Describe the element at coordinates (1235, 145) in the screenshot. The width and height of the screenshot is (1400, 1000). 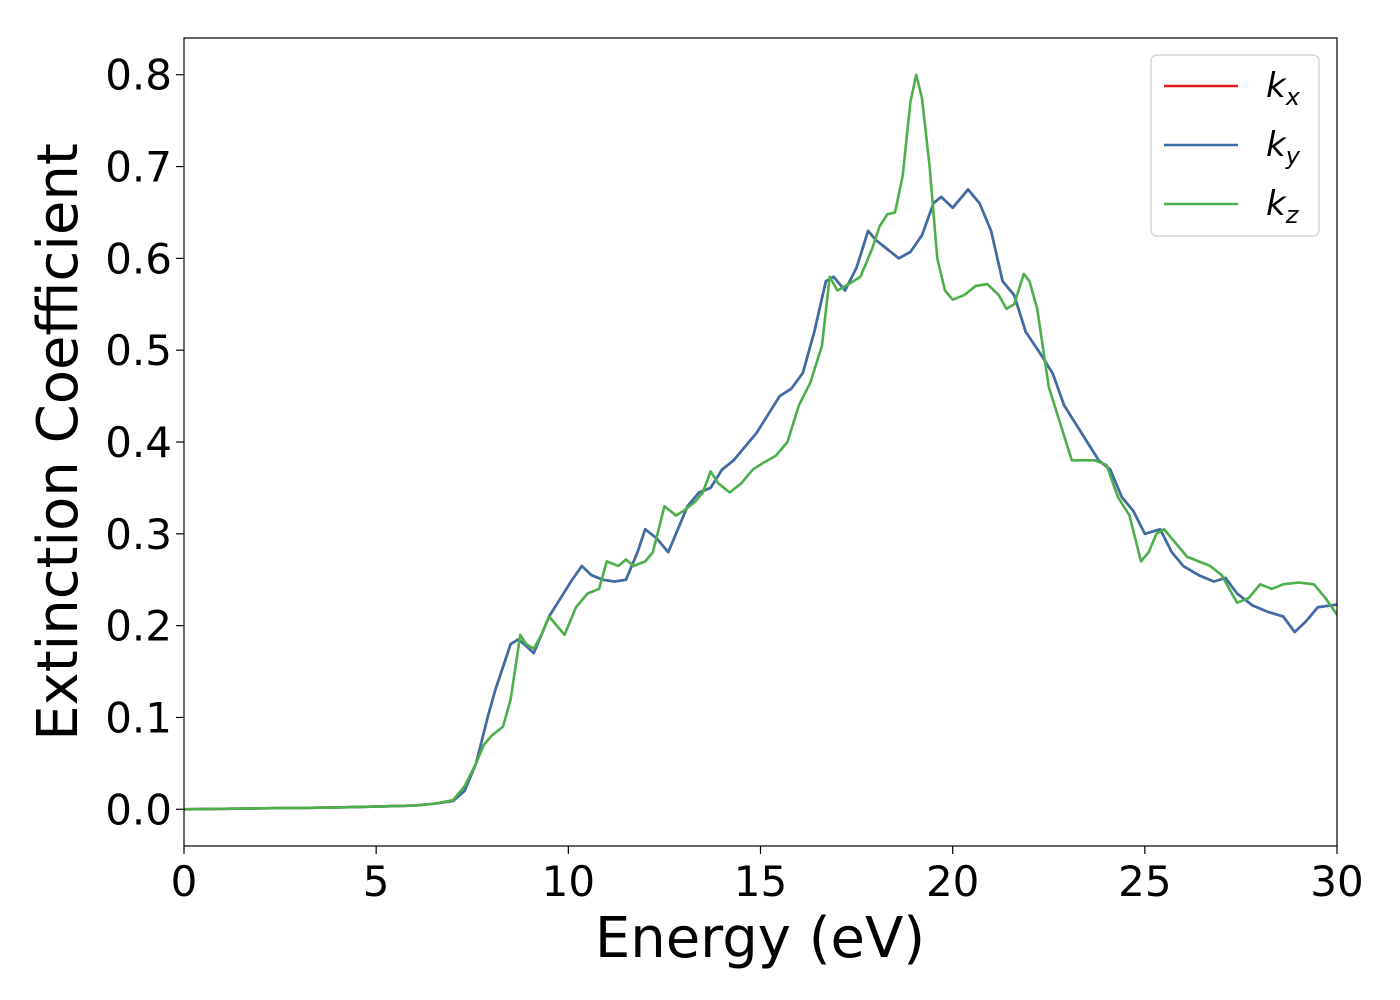
I see `legend: kx ky kz` at that location.